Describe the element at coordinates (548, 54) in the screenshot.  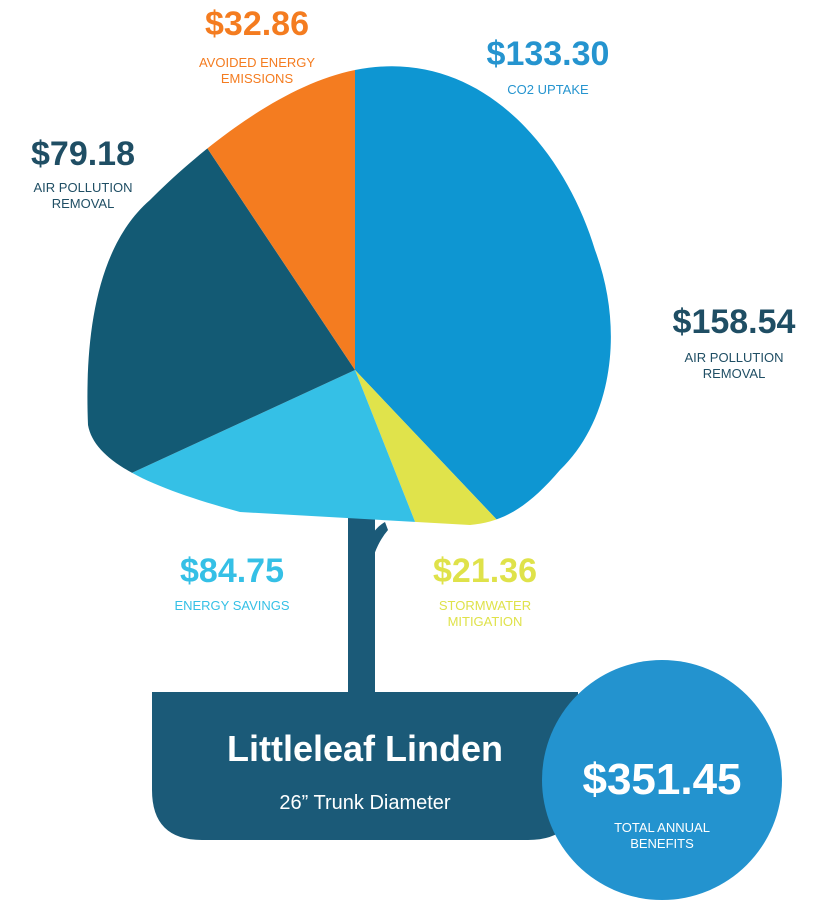
I see `value-label: $133.30` at that location.